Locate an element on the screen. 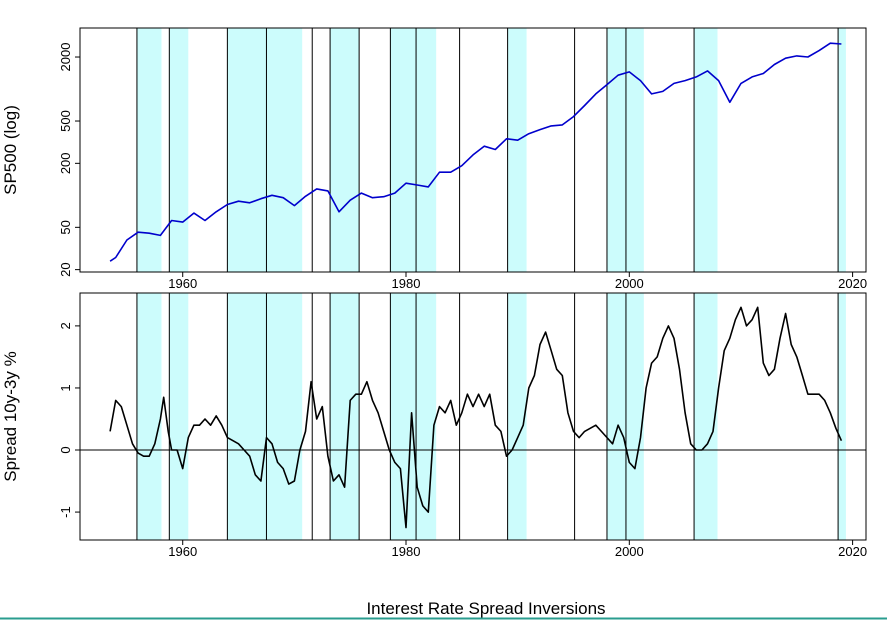  y-tick-label: 1 is located at coordinates (65, 387).